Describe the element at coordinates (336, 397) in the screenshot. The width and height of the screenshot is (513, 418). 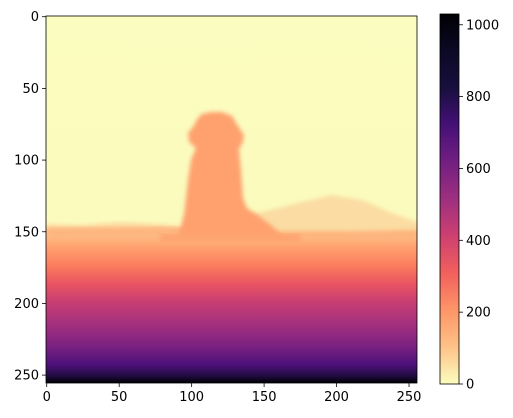
I see `x-tick-label: 200` at that location.